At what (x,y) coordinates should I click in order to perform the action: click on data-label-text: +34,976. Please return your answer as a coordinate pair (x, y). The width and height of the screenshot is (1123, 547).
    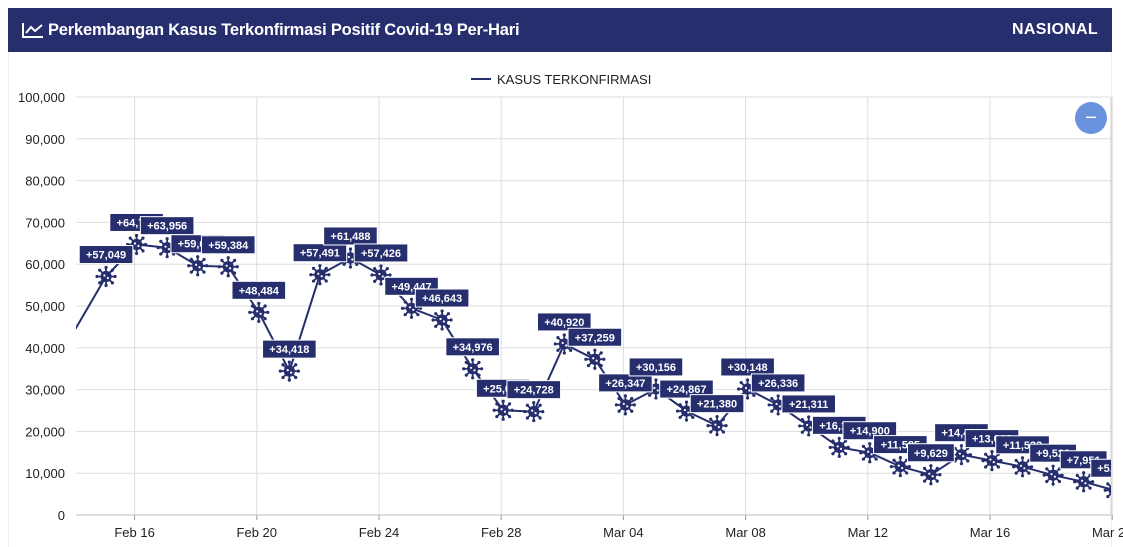
    Looking at the image, I should click on (473, 348).